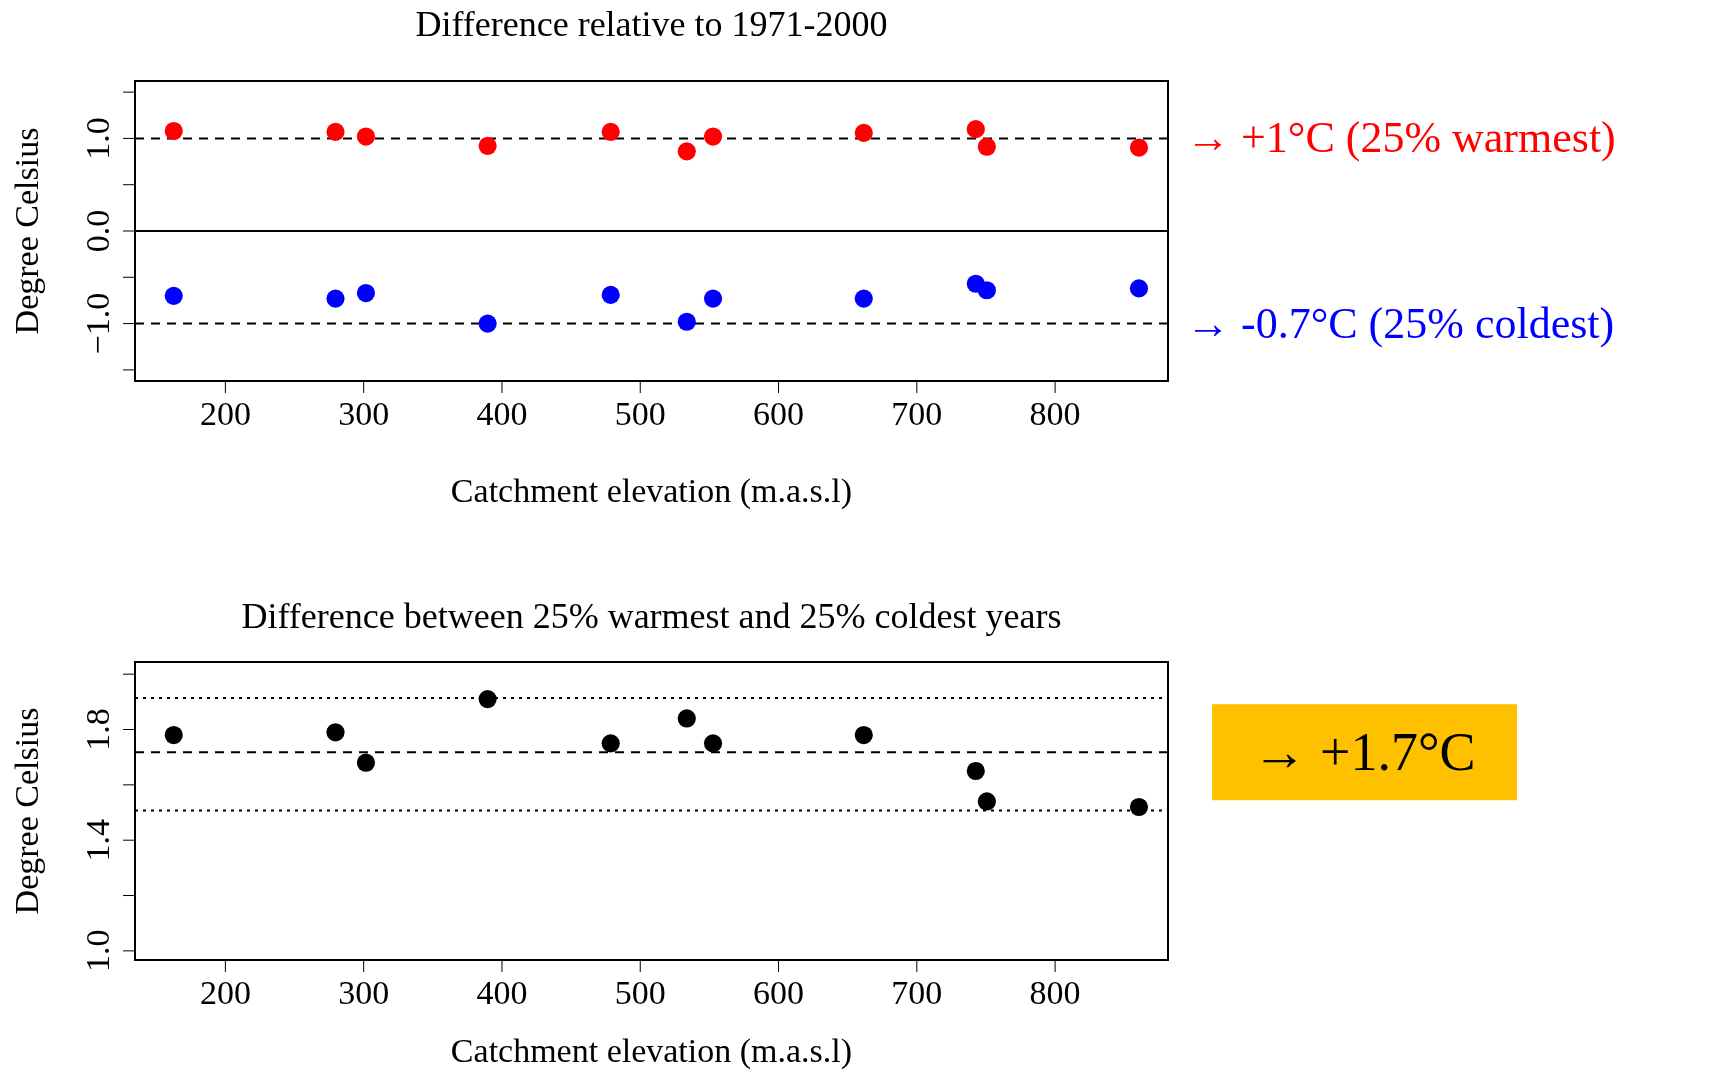  Describe the element at coordinates (97, 729) in the screenshot. I see `y-tick-label: 1.8` at that location.